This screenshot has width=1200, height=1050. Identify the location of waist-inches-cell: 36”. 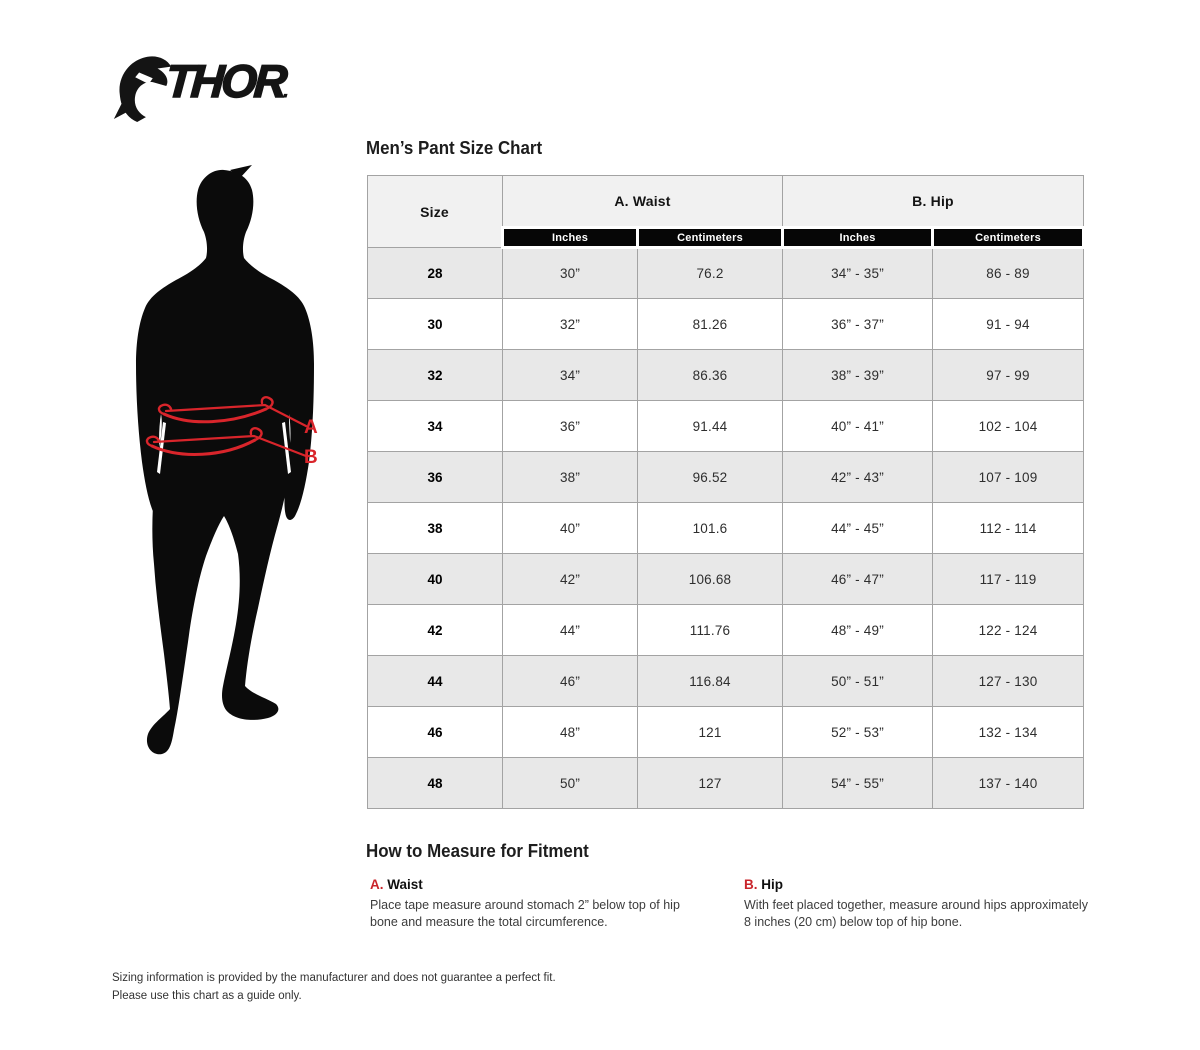
(570, 426).